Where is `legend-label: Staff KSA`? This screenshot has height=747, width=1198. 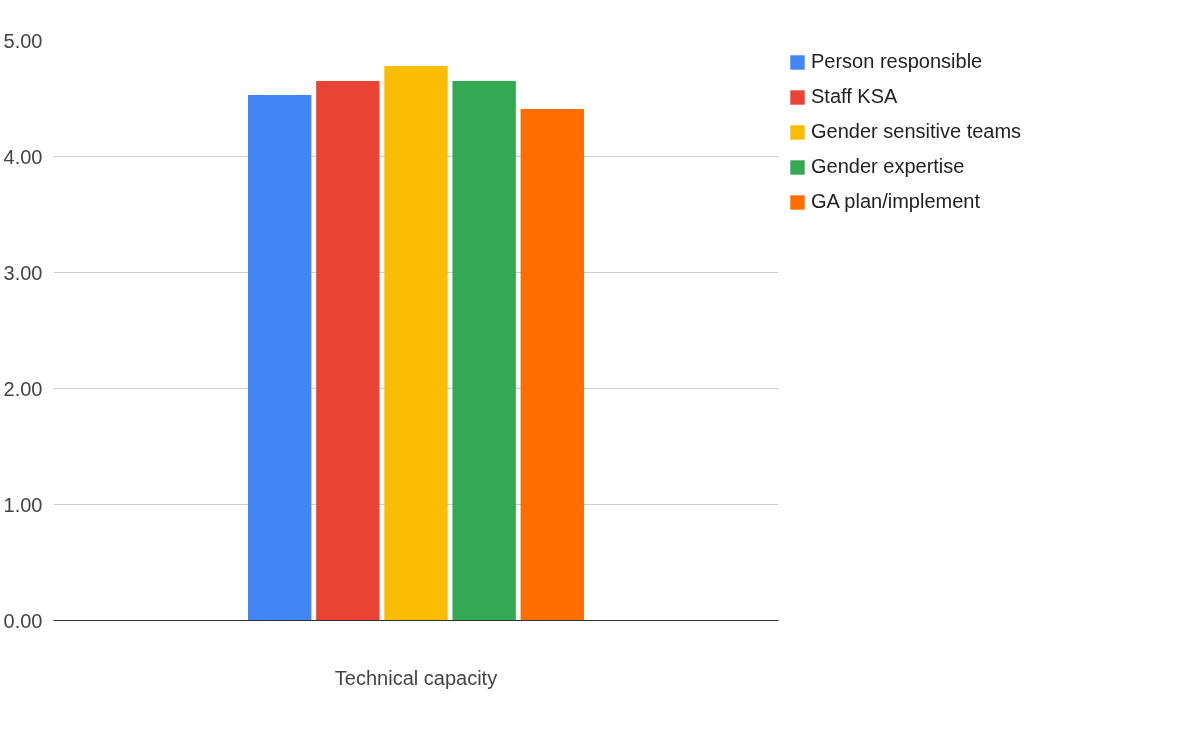 legend-label: Staff KSA is located at coordinates (854, 96).